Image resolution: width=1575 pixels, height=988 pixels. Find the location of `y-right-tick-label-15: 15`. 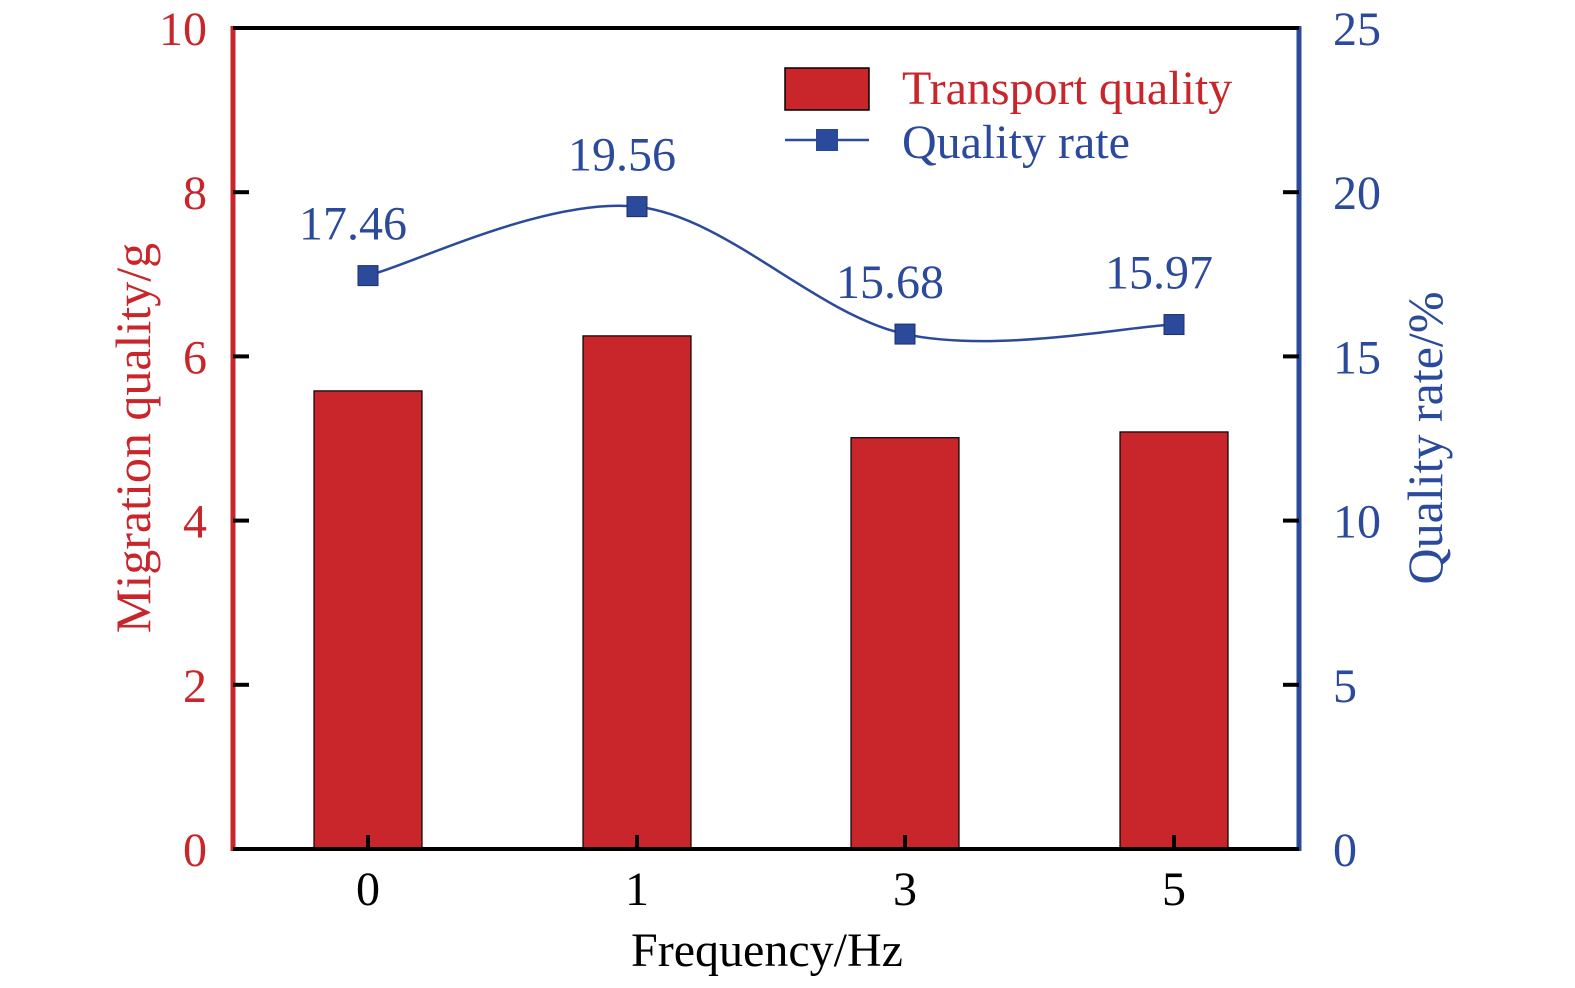

y-right-tick-label-15: 15 is located at coordinates (1357, 357).